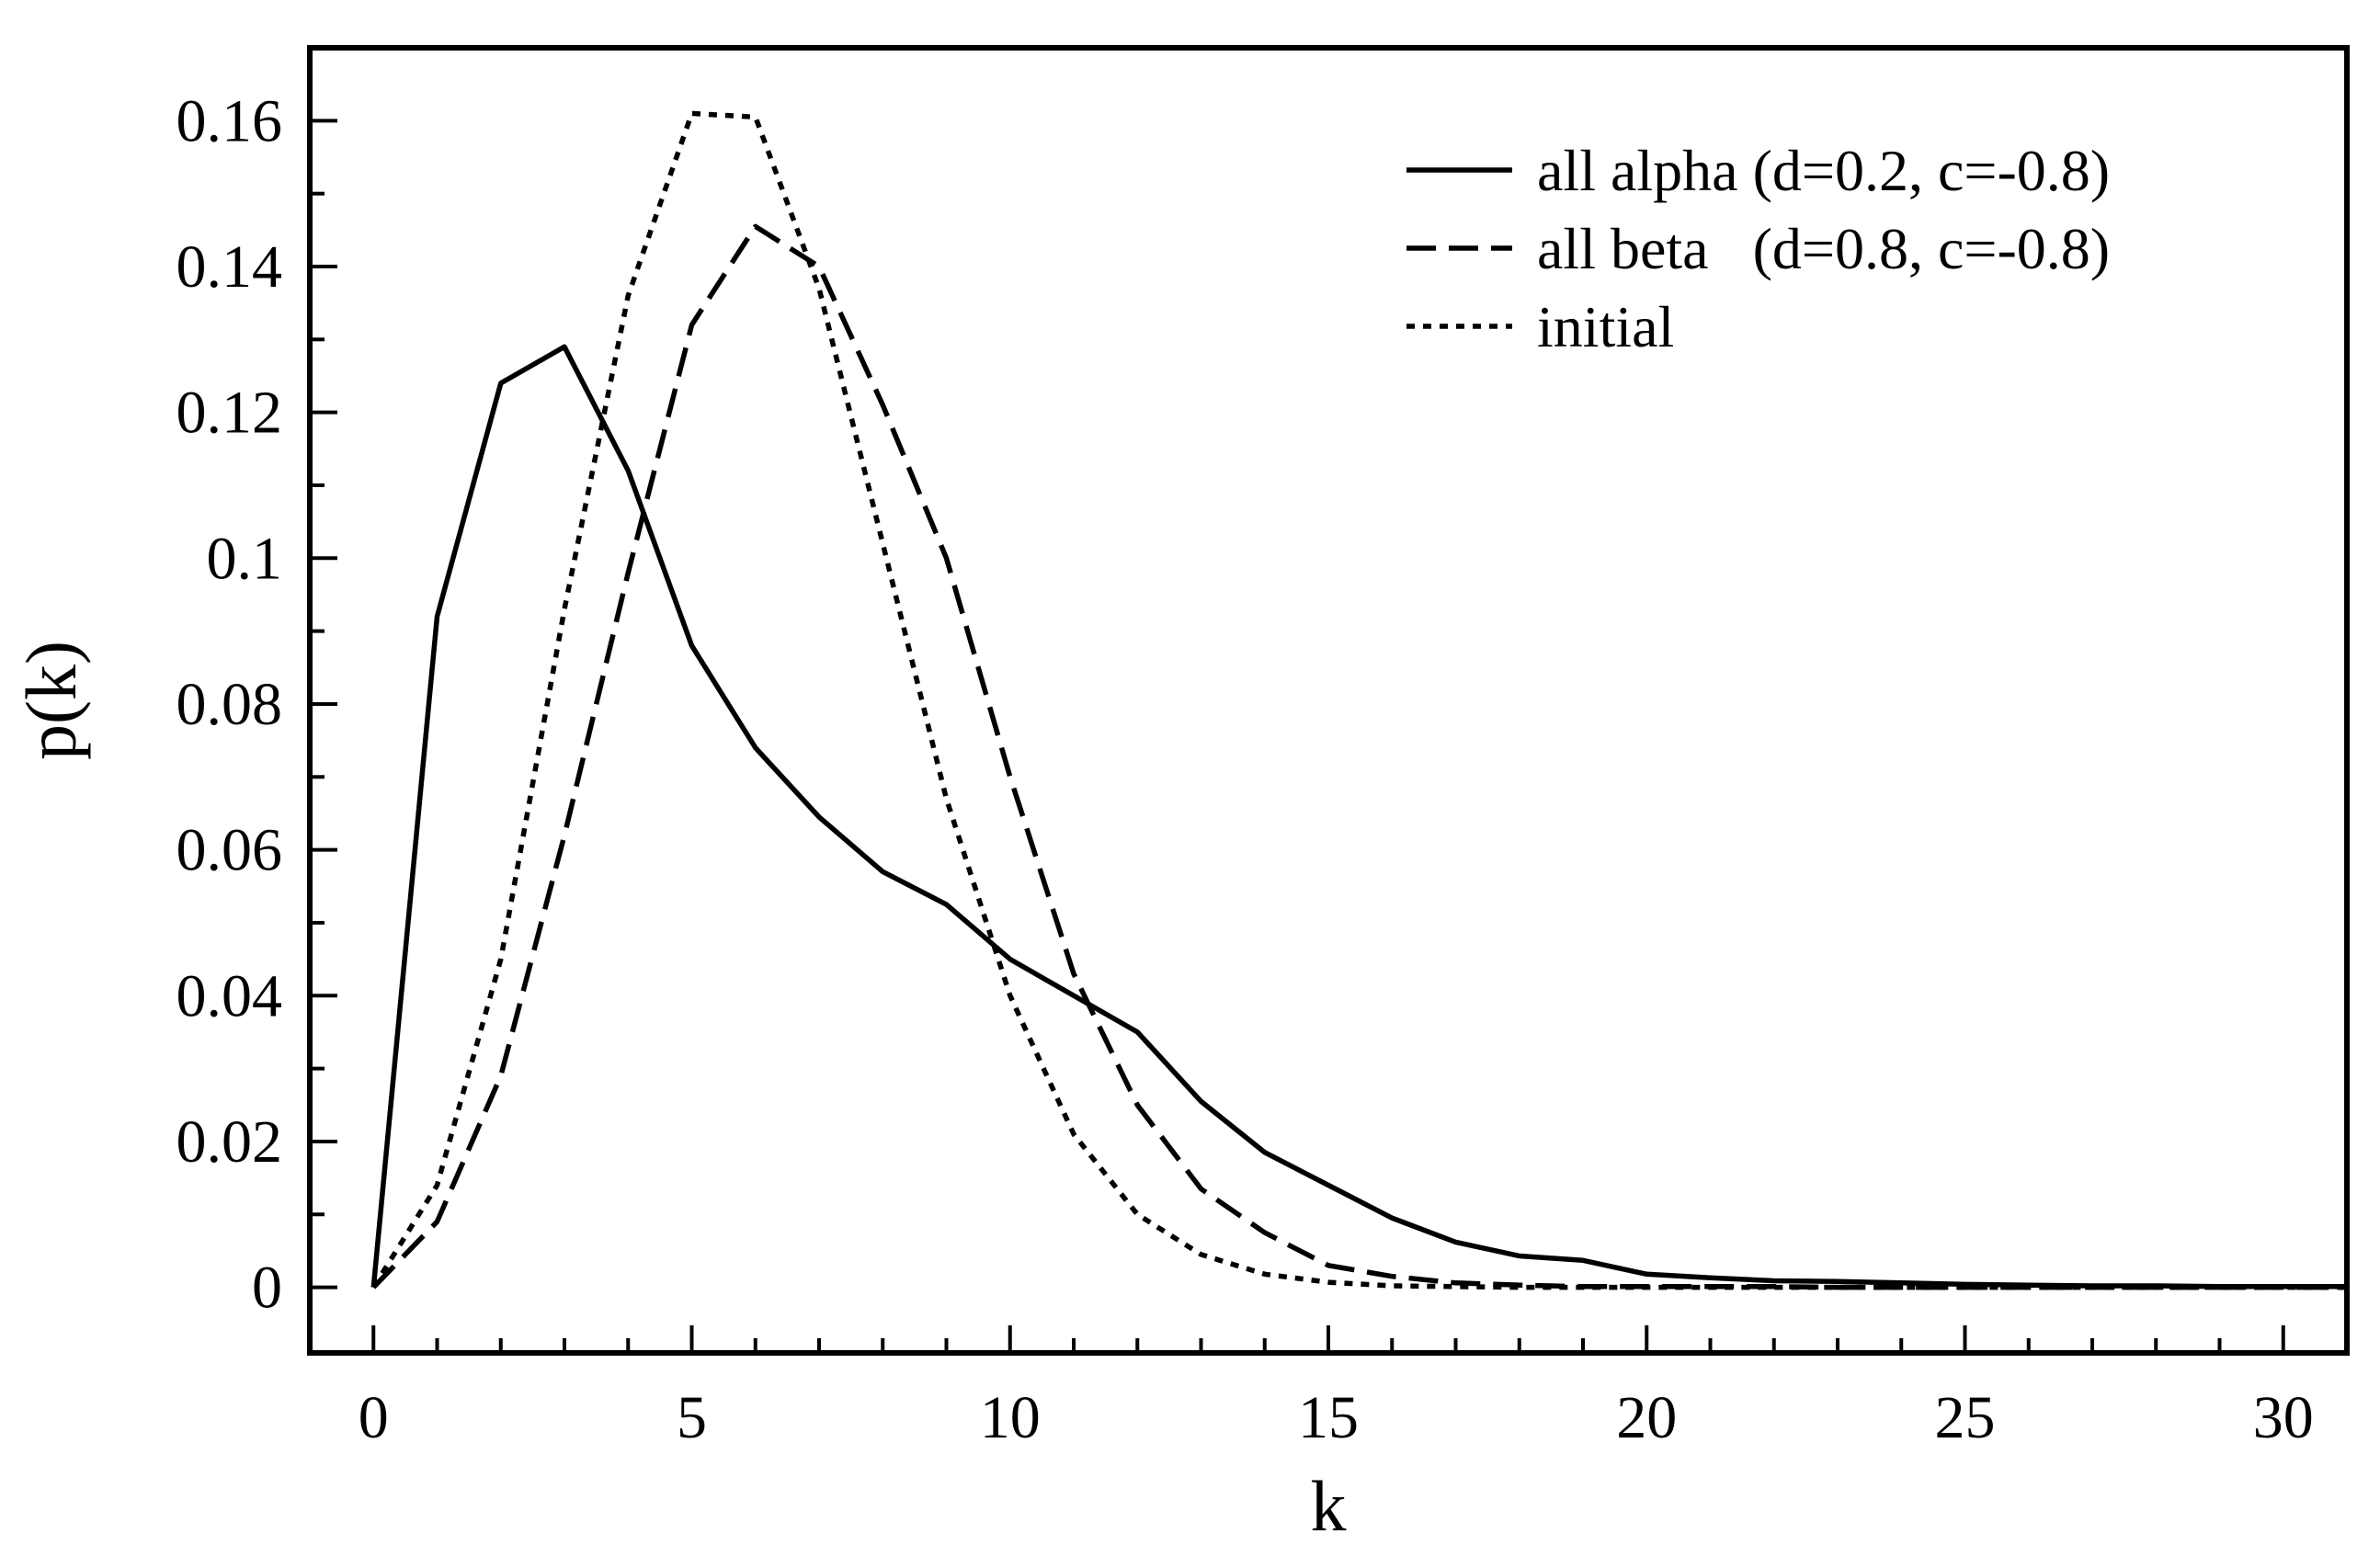 The image size is (2380, 1568). I want to click on x-axis-title: k, so click(1329, 1506).